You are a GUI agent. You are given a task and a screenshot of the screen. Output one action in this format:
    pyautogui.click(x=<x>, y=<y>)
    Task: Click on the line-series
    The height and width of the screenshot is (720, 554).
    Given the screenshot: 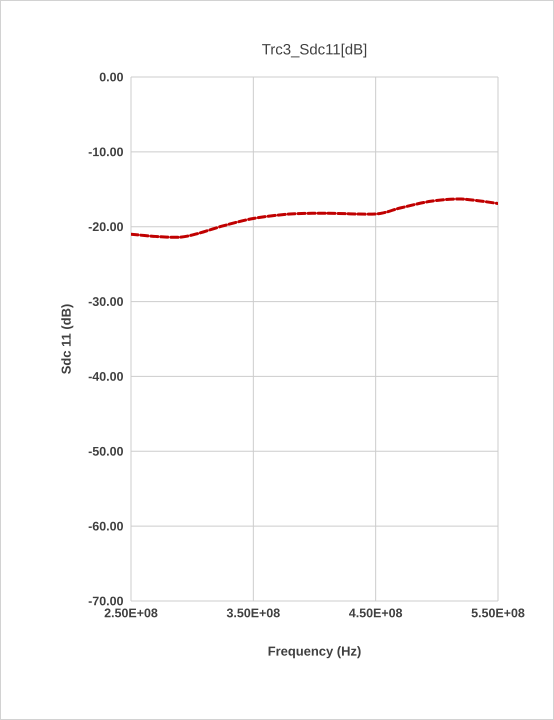 What is the action you would take?
    pyautogui.click(x=314, y=218)
    